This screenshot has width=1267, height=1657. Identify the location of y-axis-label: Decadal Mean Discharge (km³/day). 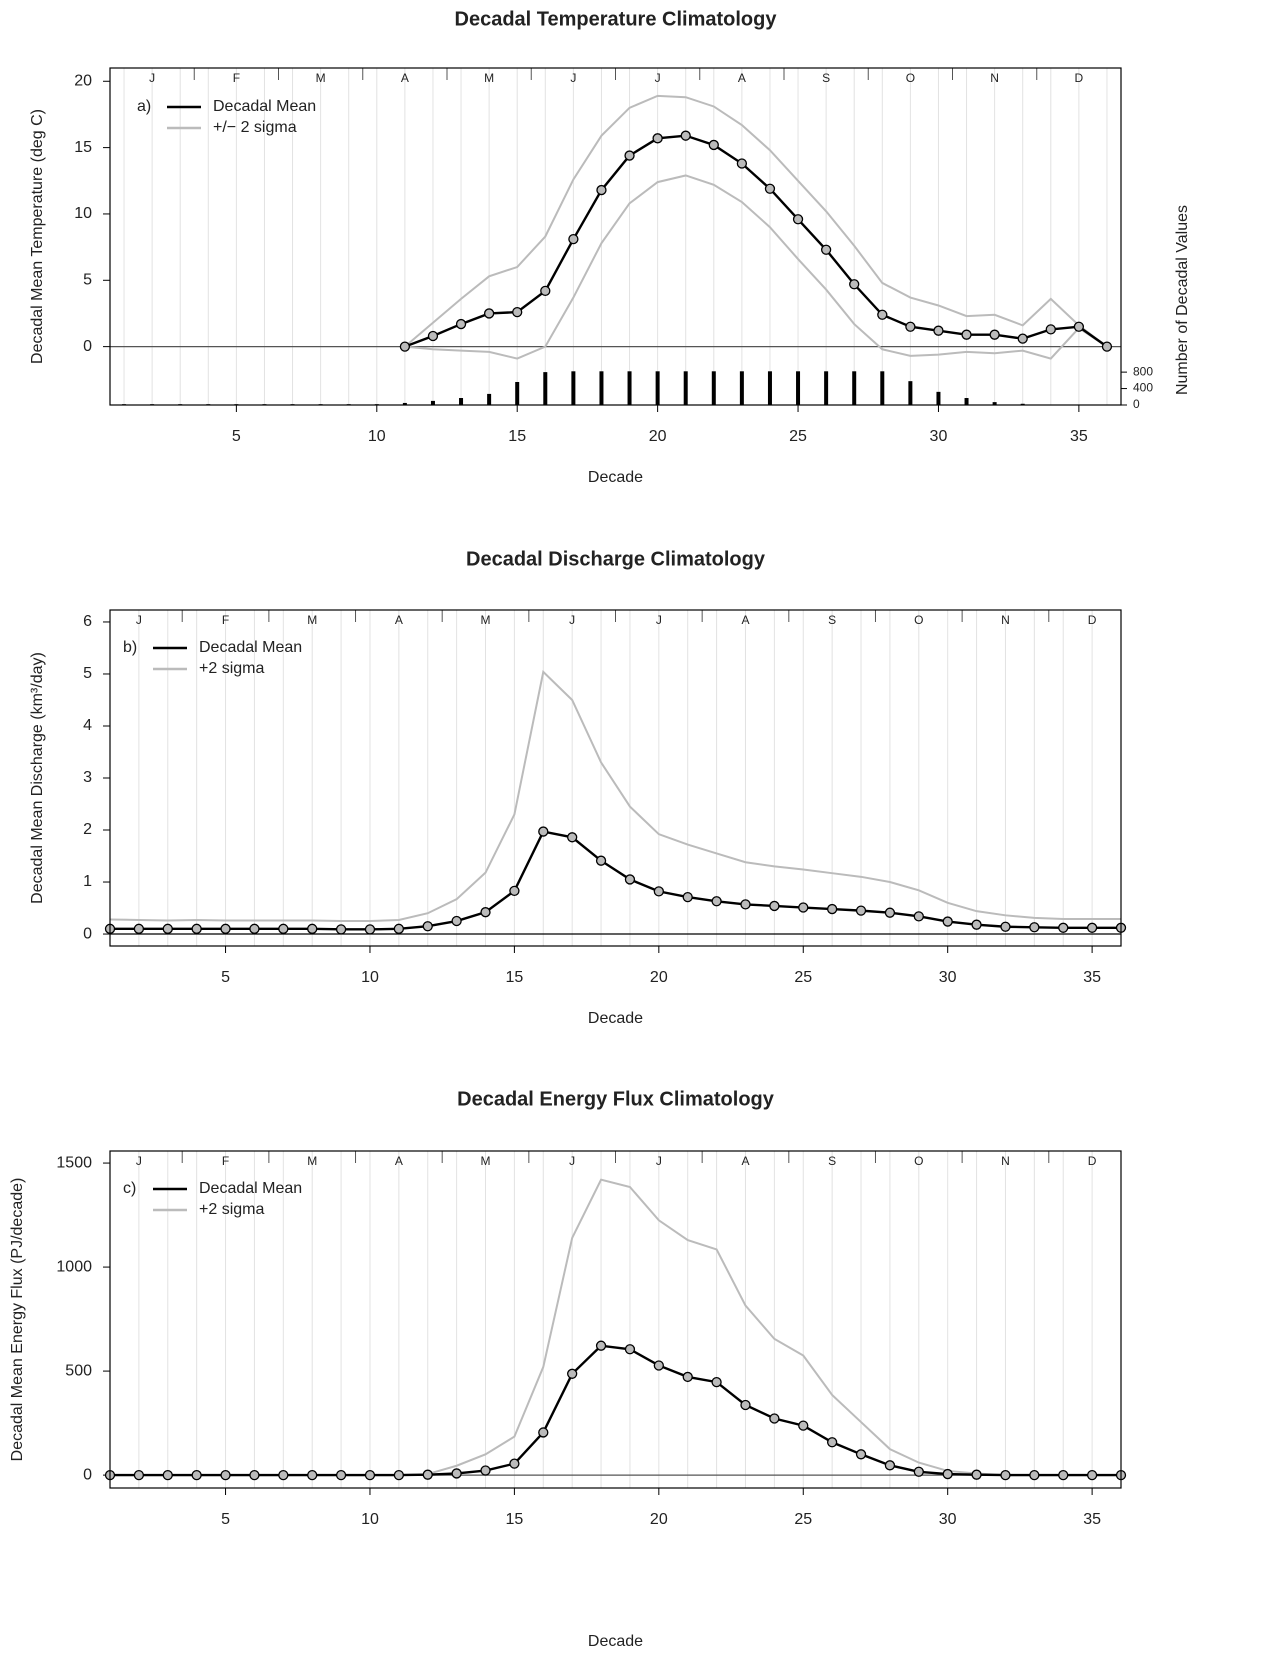
(37, 778).